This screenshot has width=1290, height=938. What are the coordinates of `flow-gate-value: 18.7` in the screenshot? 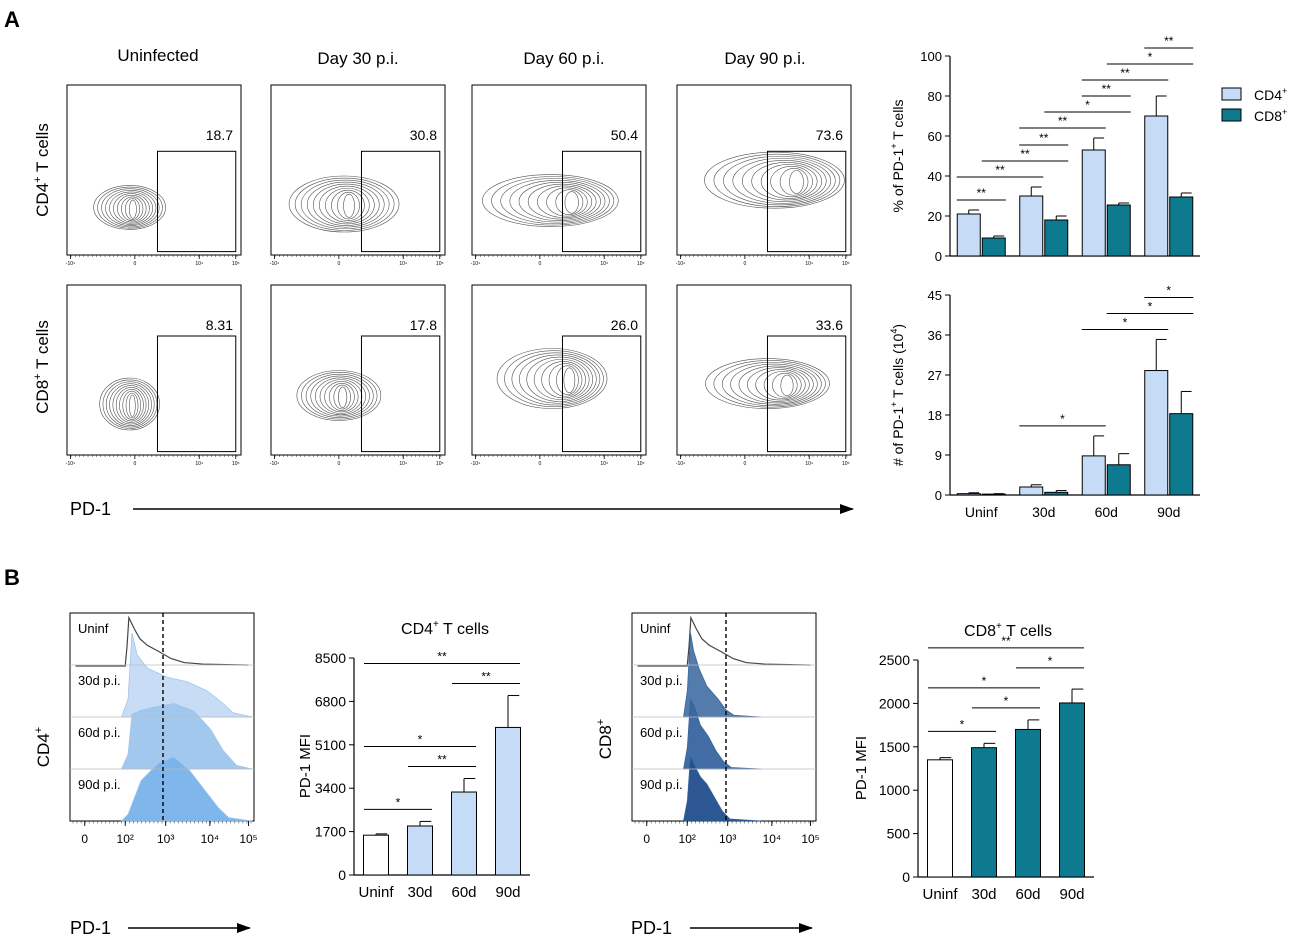 It's located at (219, 135).